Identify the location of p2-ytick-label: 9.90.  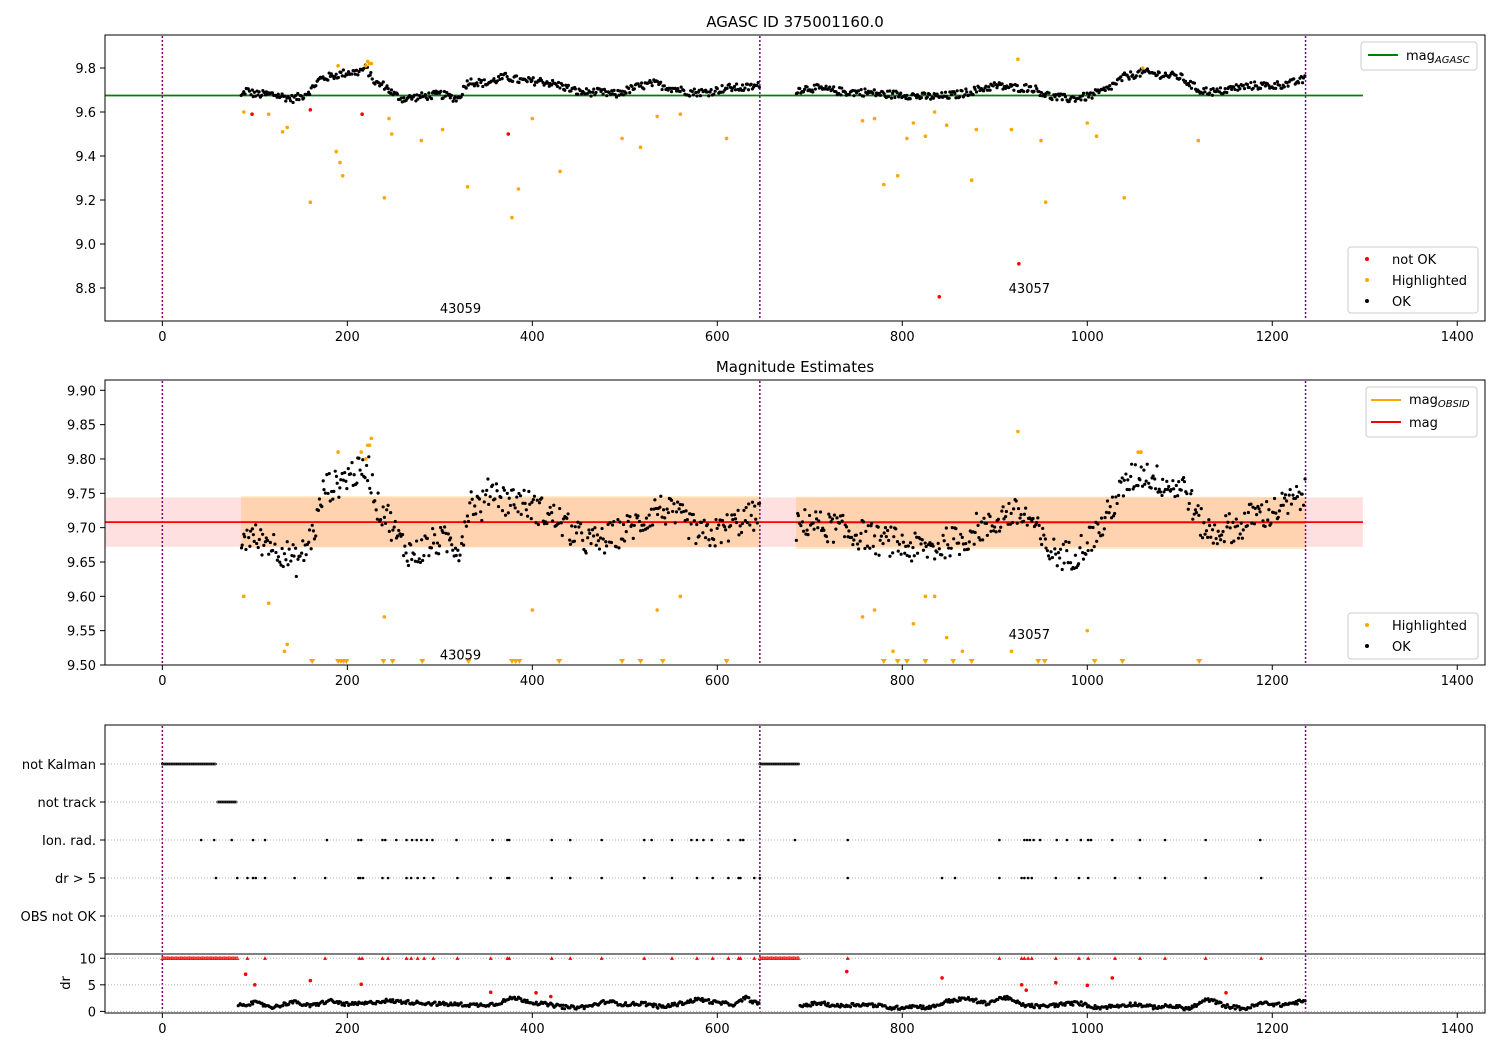
(81, 391).